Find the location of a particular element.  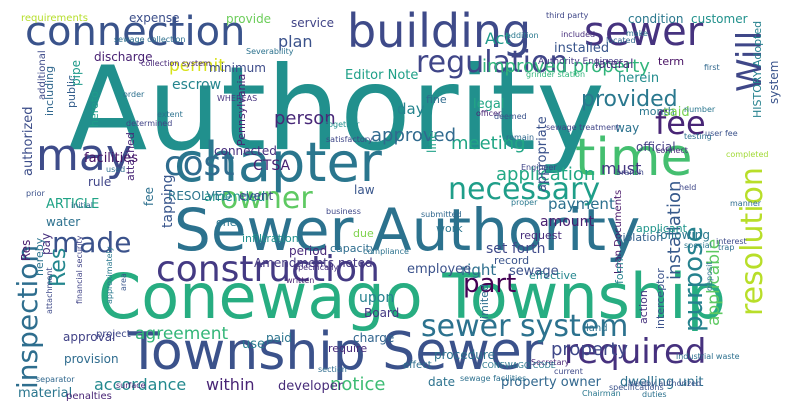

word-hereto: hereto is located at coordinates (94, 109).